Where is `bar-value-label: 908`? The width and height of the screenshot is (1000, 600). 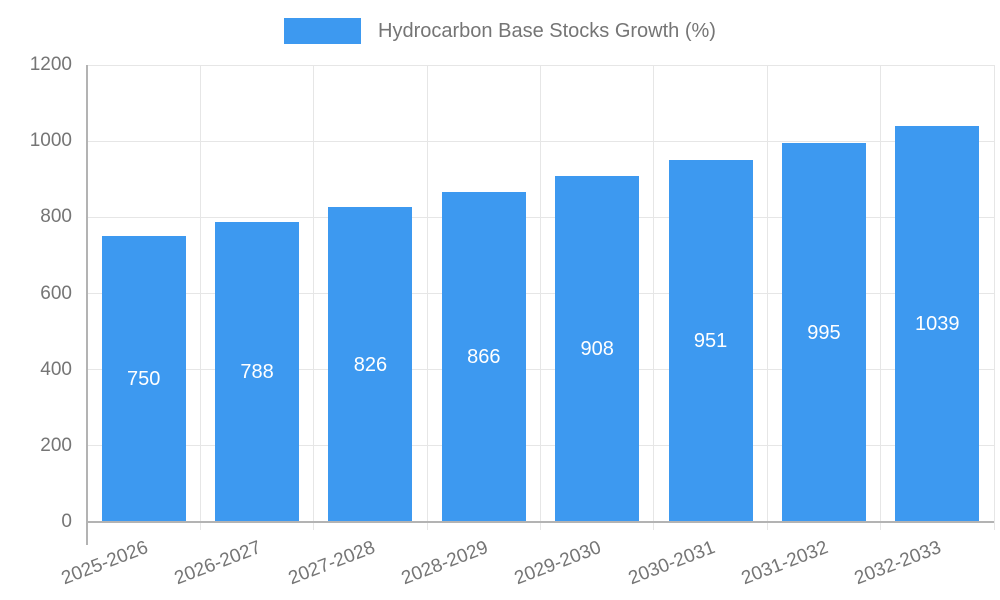 bar-value-label: 908 is located at coordinates (597, 349).